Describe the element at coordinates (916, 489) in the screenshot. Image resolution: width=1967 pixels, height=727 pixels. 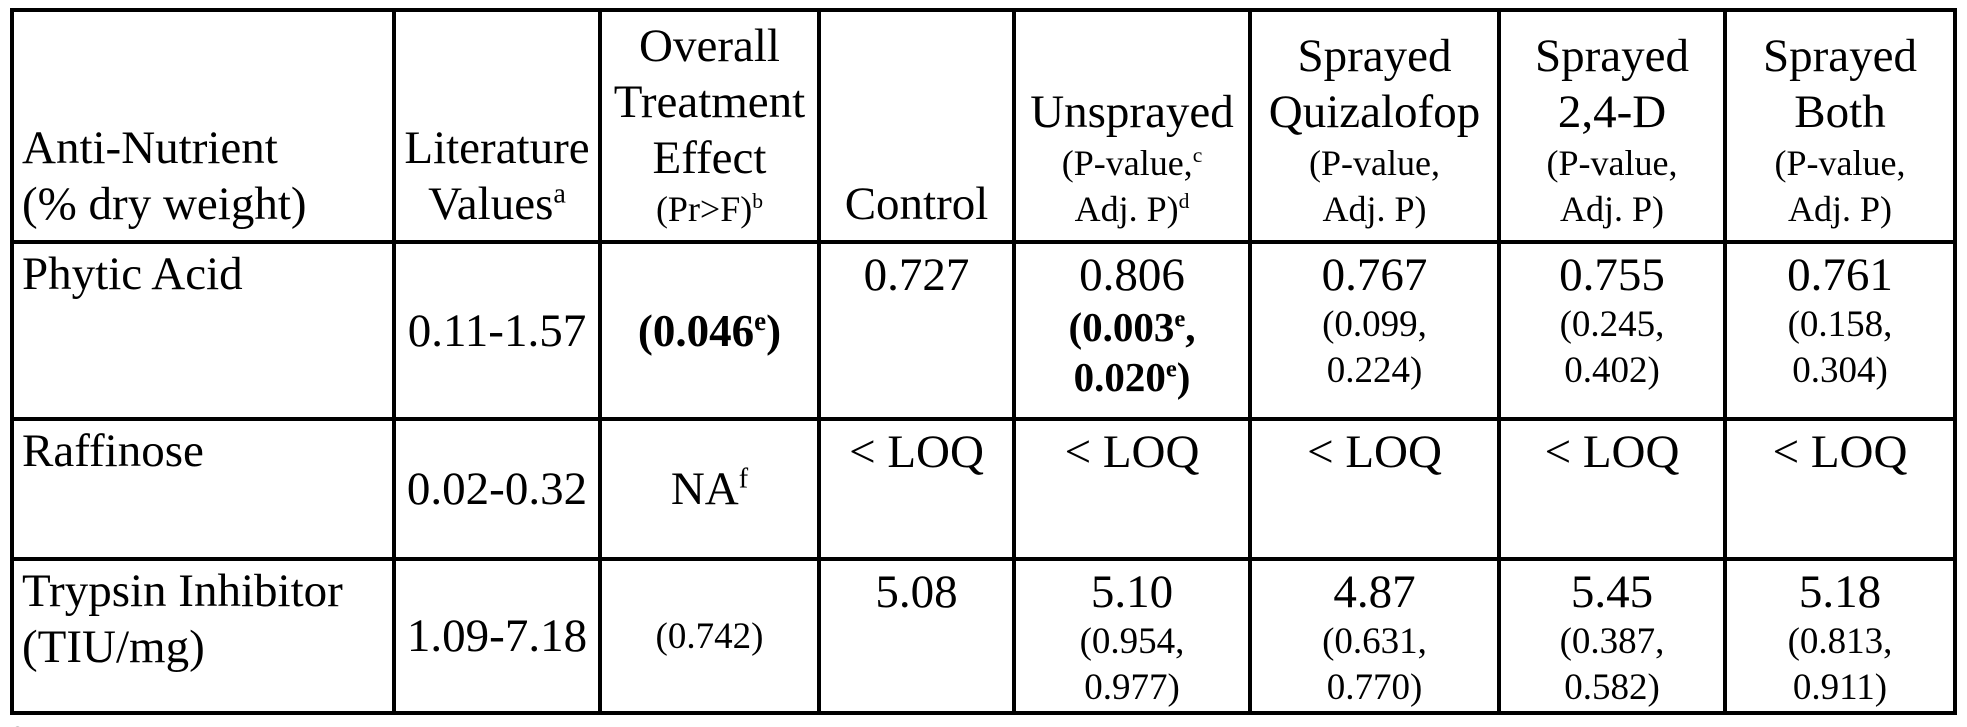
I see `cell-raffinose-control: < LOQ` at that location.